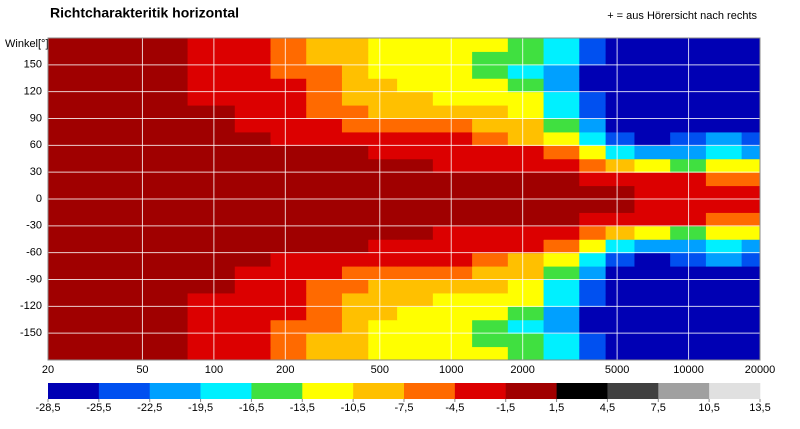 This screenshot has width=800, height=429. I want to click on y-tick-label: 60, so click(36, 145).